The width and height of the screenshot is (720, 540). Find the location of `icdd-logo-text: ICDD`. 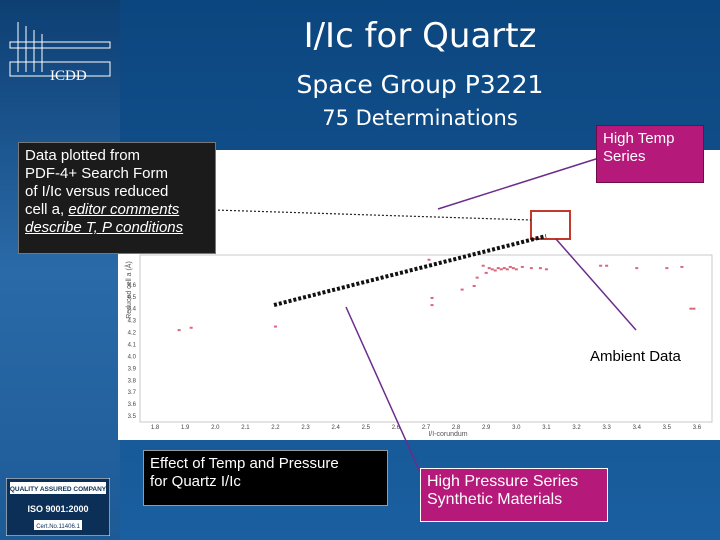

icdd-logo-text: ICDD is located at coordinates (68, 76).